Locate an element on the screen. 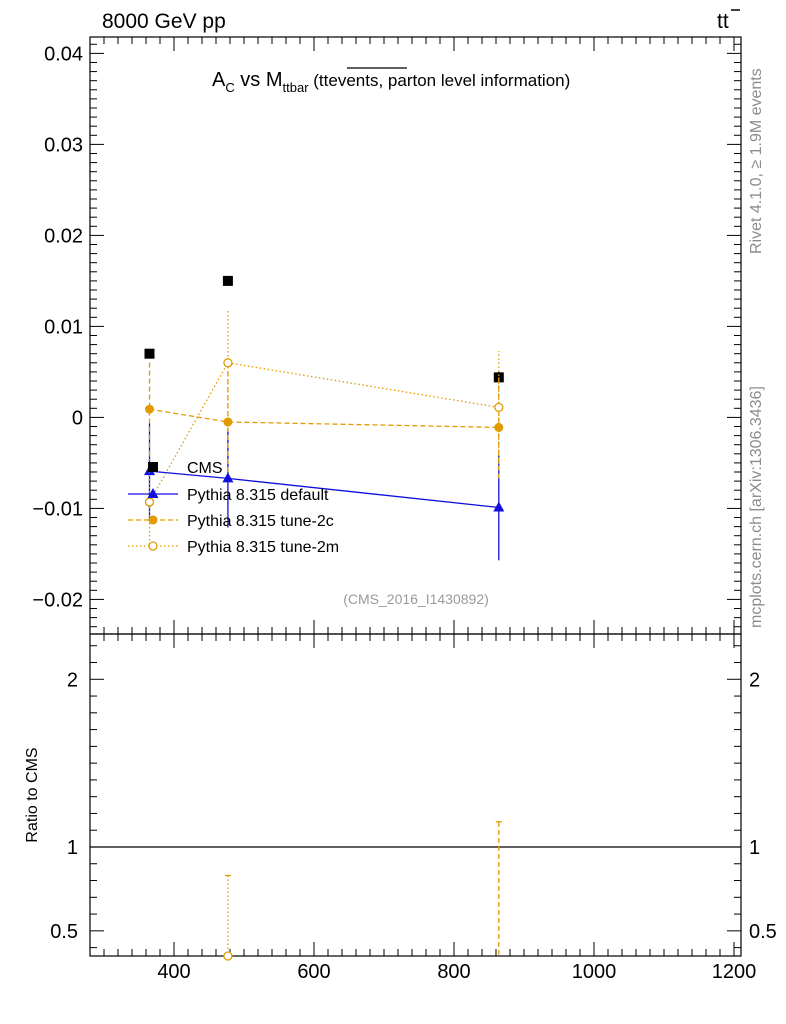  main-y-tick-label: 0.02 is located at coordinates (63, 236).